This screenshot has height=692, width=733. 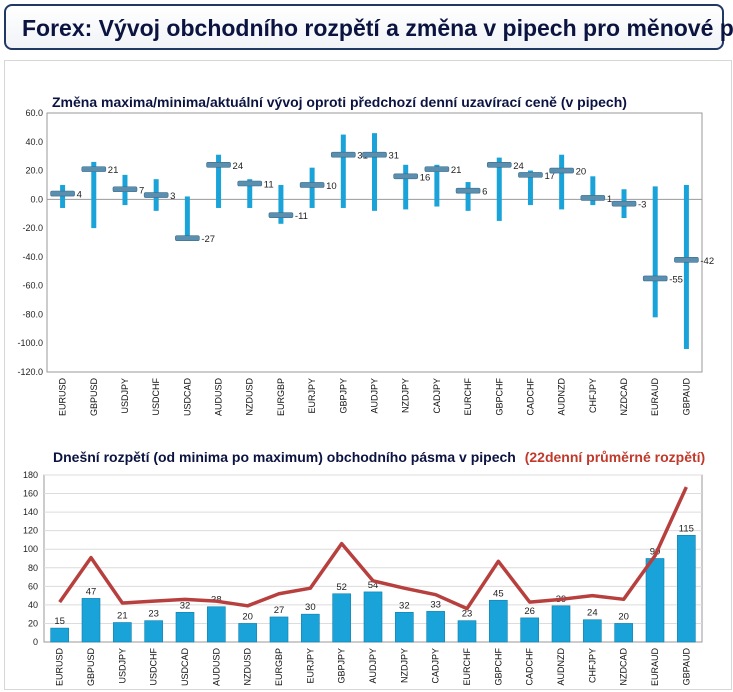 I want to click on chart2-category-label: AUDJPY, so click(x=373, y=666).